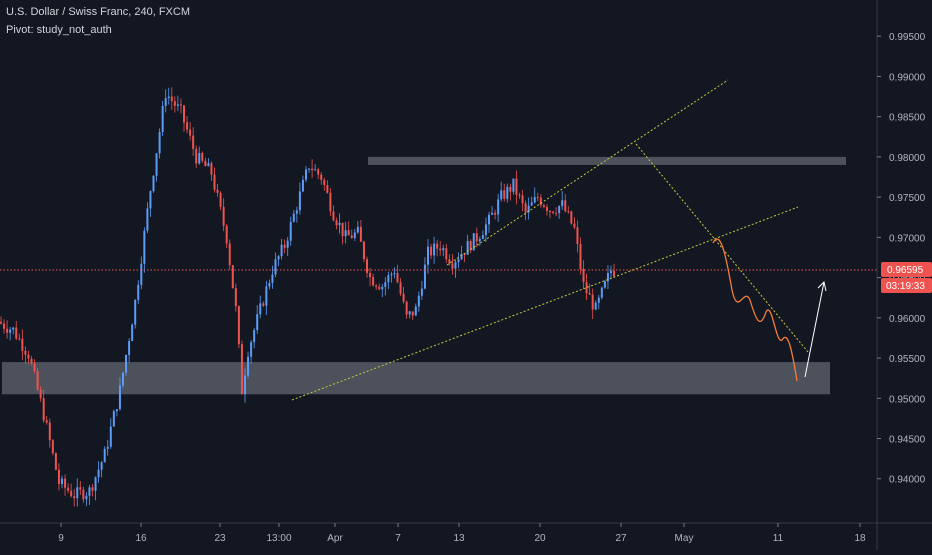 Image resolution: width=932 pixels, height=555 pixels. What do you see at coordinates (540, 538) in the screenshot?
I see `x-tick-label: 20` at bounding box center [540, 538].